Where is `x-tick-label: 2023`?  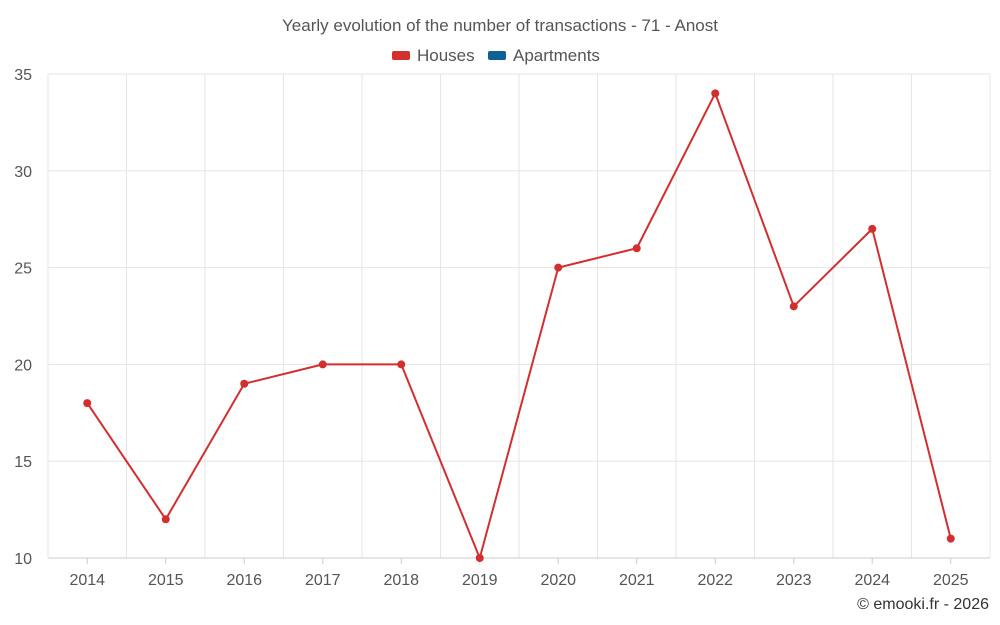
x-tick-label: 2023 is located at coordinates (794, 580).